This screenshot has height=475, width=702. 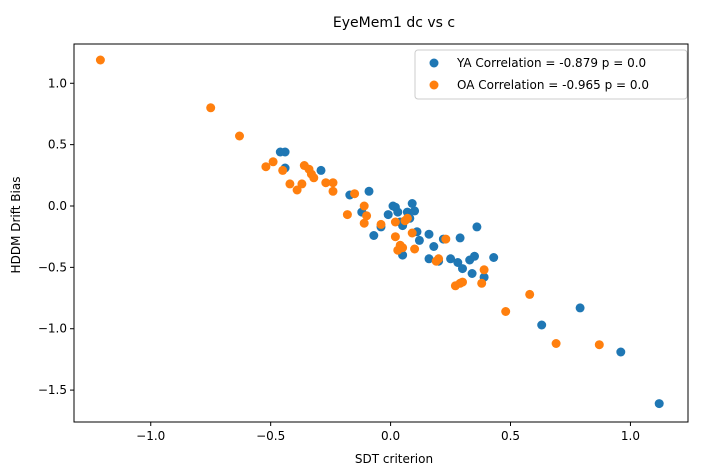 I want to click on y-axis: −1.5 −1.0 −0.5 0.0 0.5 1.0, so click(x=56, y=236).